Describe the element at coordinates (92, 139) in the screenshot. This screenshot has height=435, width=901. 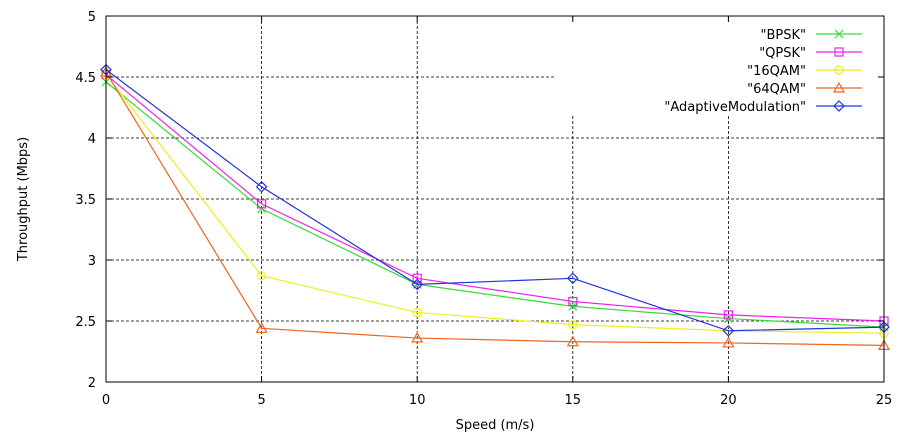
I see `y-tick-label: 4` at that location.